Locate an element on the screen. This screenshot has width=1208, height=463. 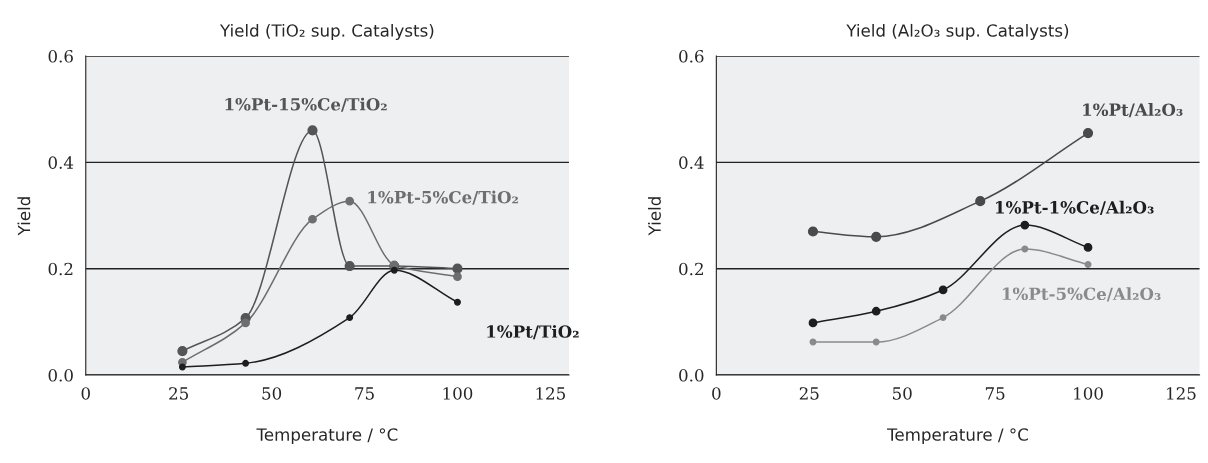
text: 1%Pt/TiO₂ is located at coordinates (533, 332).